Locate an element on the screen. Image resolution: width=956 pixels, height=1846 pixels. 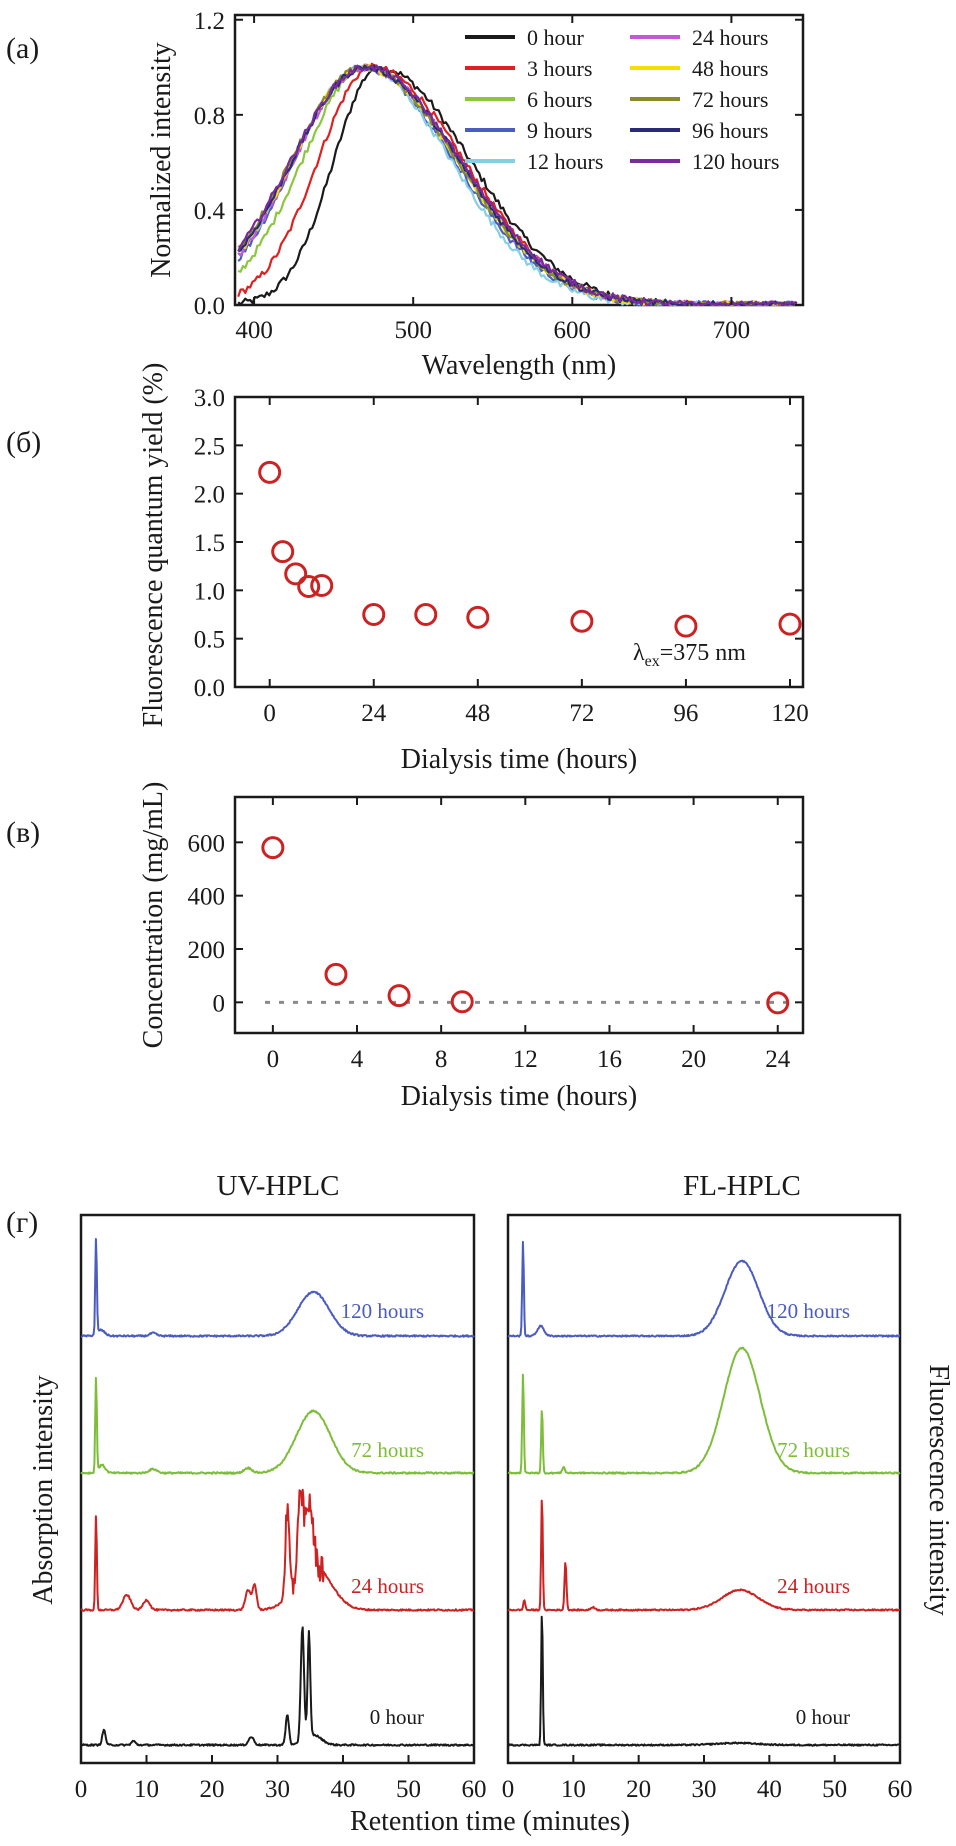
panel-b-ytick-label: 2.0 is located at coordinates (209, 495).